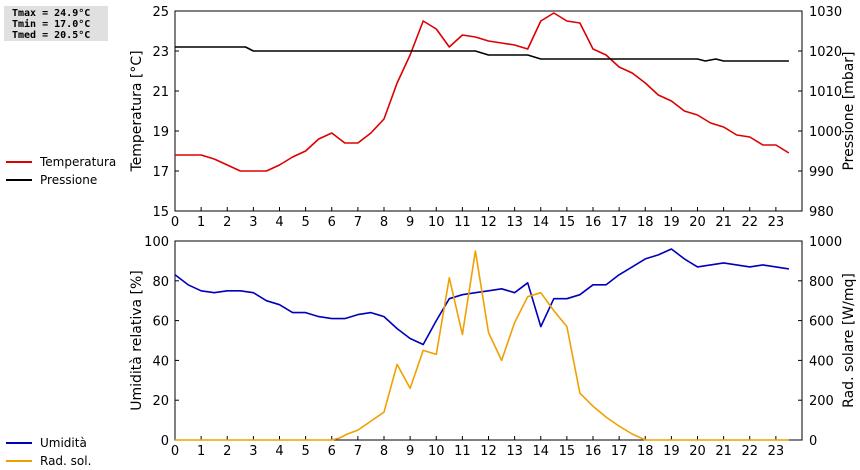  I want to click on panel1-xtick-label: 5, so click(305, 222).